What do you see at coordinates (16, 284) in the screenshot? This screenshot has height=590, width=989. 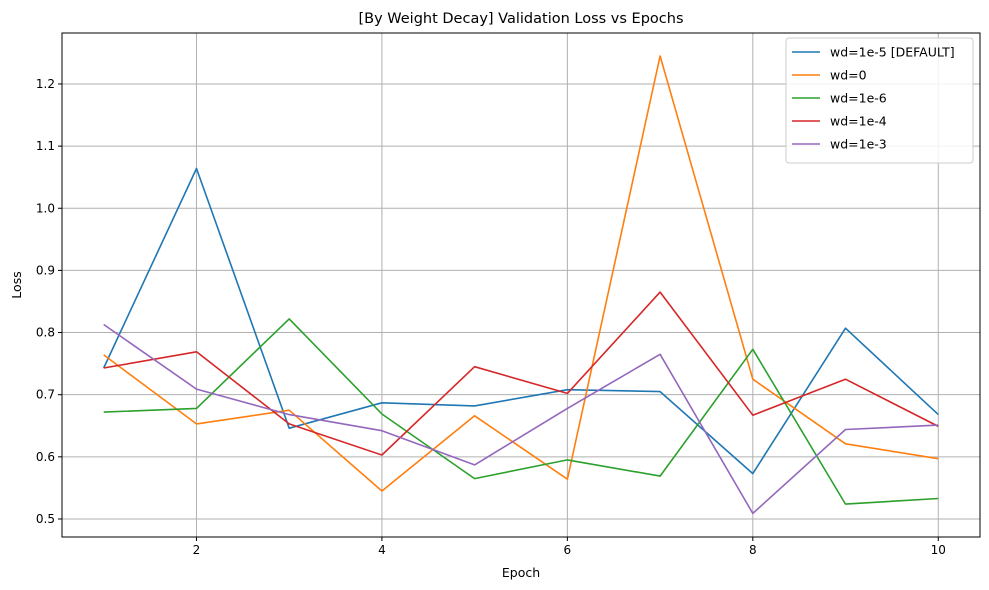 I see `y-axis-label: Loss` at bounding box center [16, 284].